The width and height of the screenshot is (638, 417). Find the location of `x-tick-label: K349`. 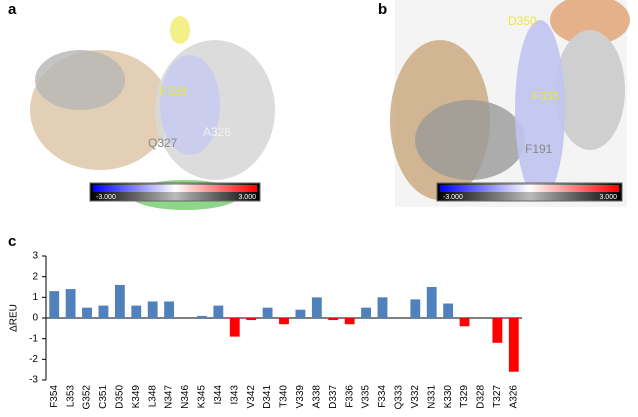

x-tick-label: K349 is located at coordinates (136, 397).